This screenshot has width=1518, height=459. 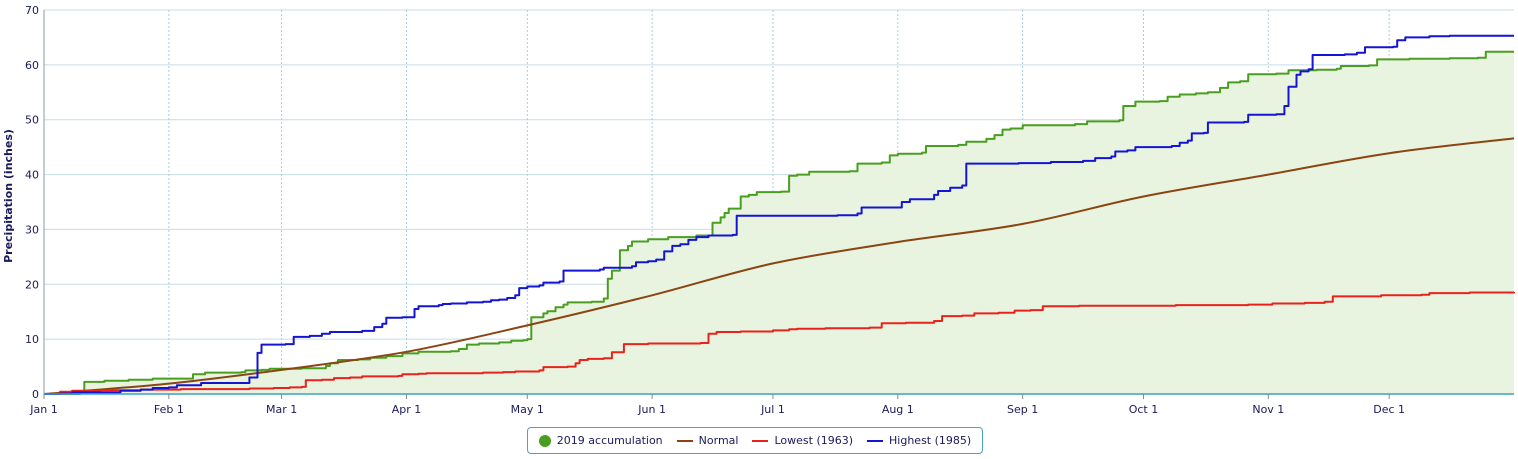 I want to click on legend-item: Highest (1985), so click(x=919, y=440).